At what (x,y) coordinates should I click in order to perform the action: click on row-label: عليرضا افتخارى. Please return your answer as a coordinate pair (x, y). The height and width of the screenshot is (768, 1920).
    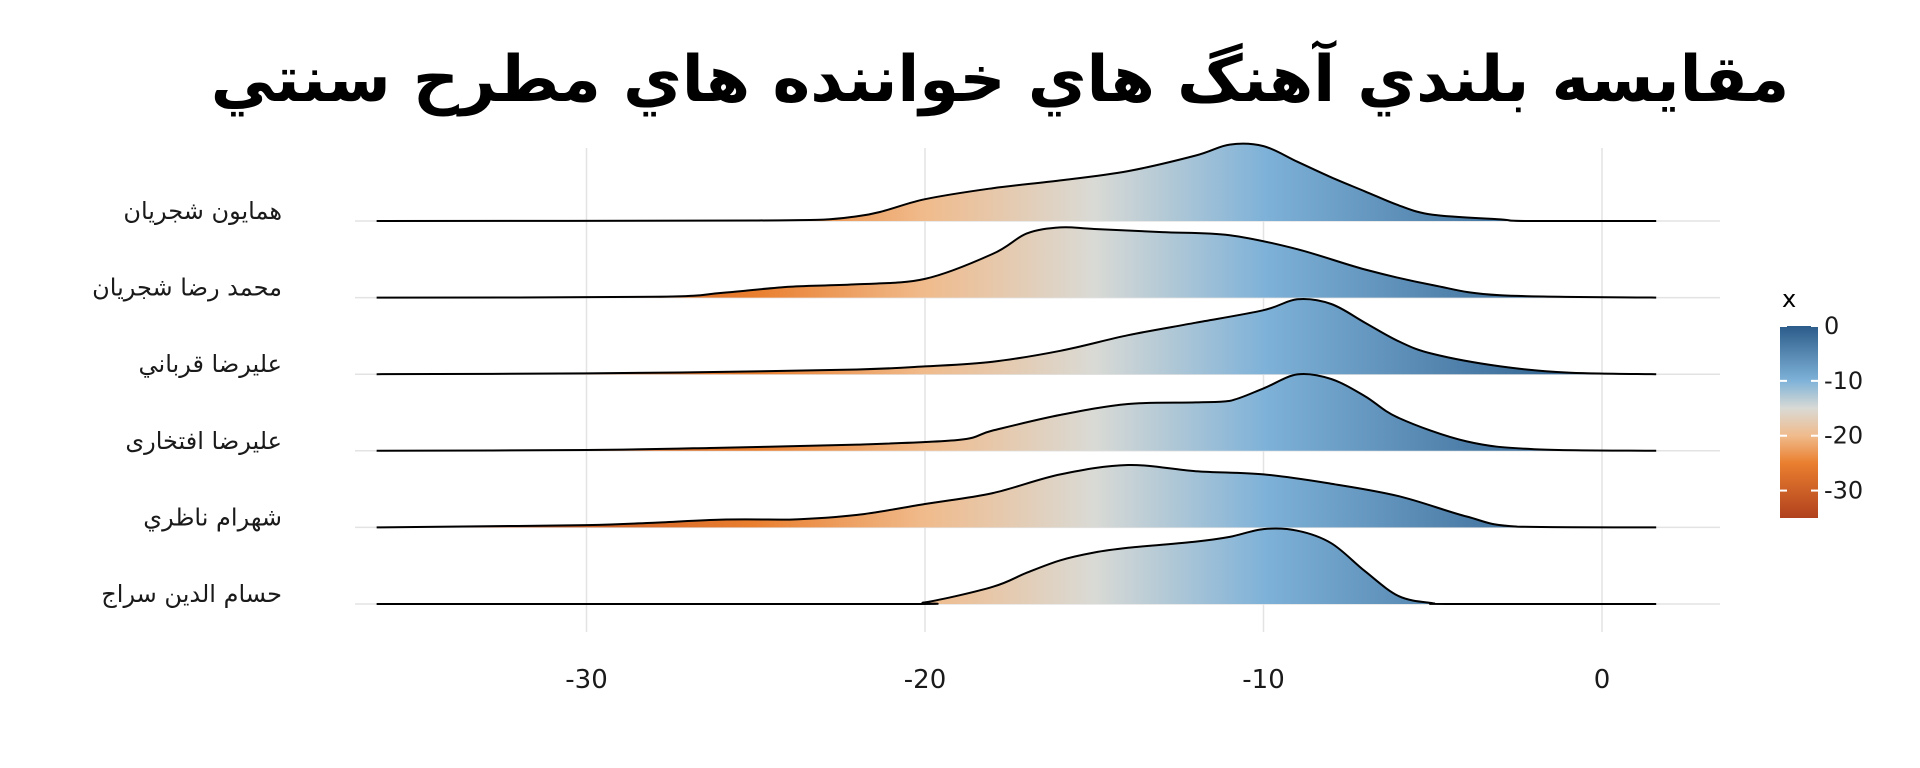
    Looking at the image, I should click on (203, 441).